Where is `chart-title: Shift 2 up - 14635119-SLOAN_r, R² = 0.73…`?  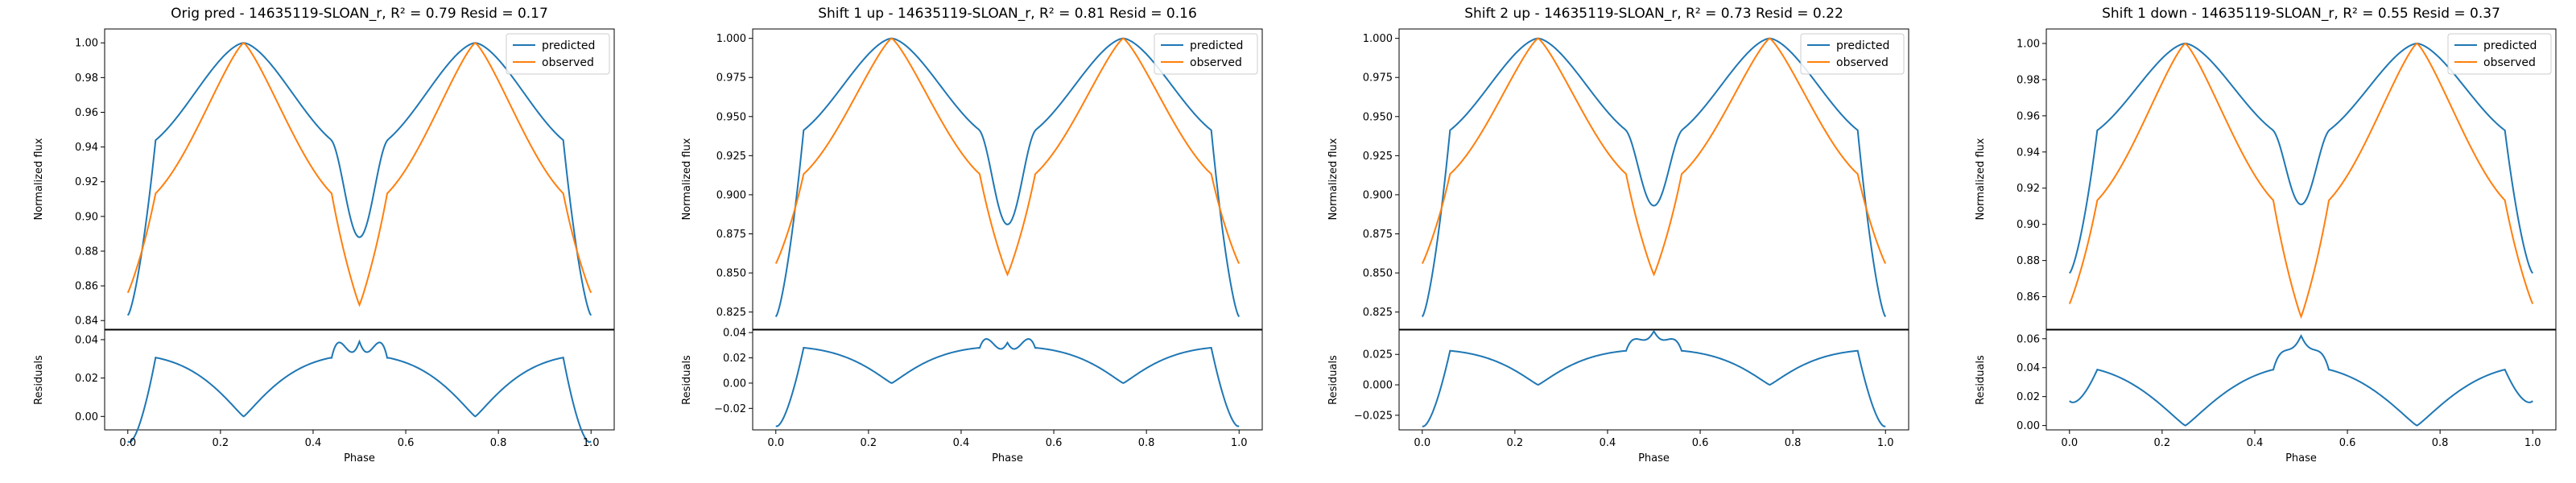
chart-title: Shift 2 up - 14635119-SLOAN_r, R² = 0.73… is located at coordinates (1653, 14).